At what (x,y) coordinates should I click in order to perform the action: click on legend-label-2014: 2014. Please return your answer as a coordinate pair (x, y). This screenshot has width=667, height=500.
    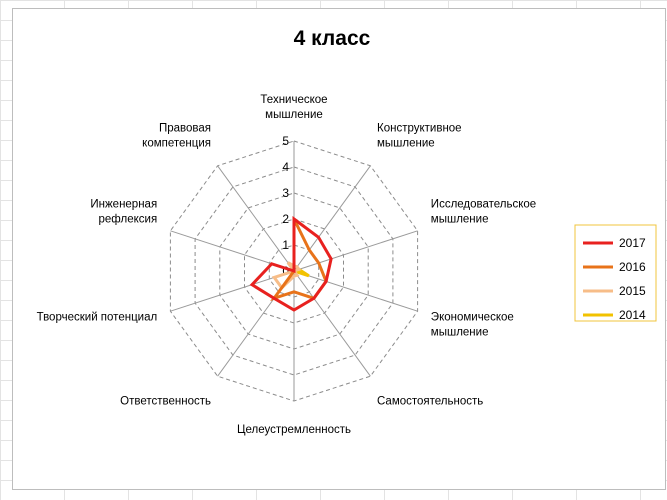
    Looking at the image, I should click on (632, 315).